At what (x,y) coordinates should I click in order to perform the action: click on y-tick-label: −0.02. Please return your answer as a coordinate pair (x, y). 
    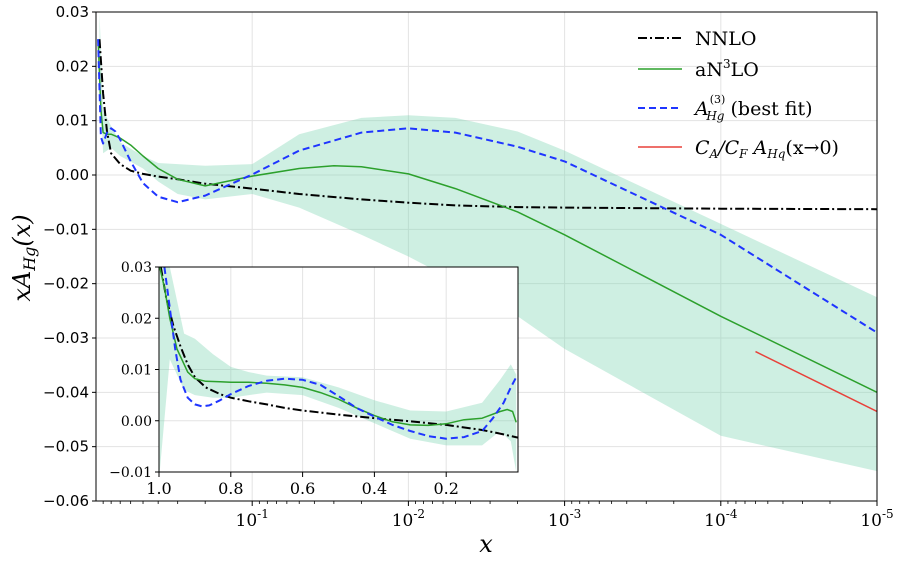
    Looking at the image, I should click on (66, 284).